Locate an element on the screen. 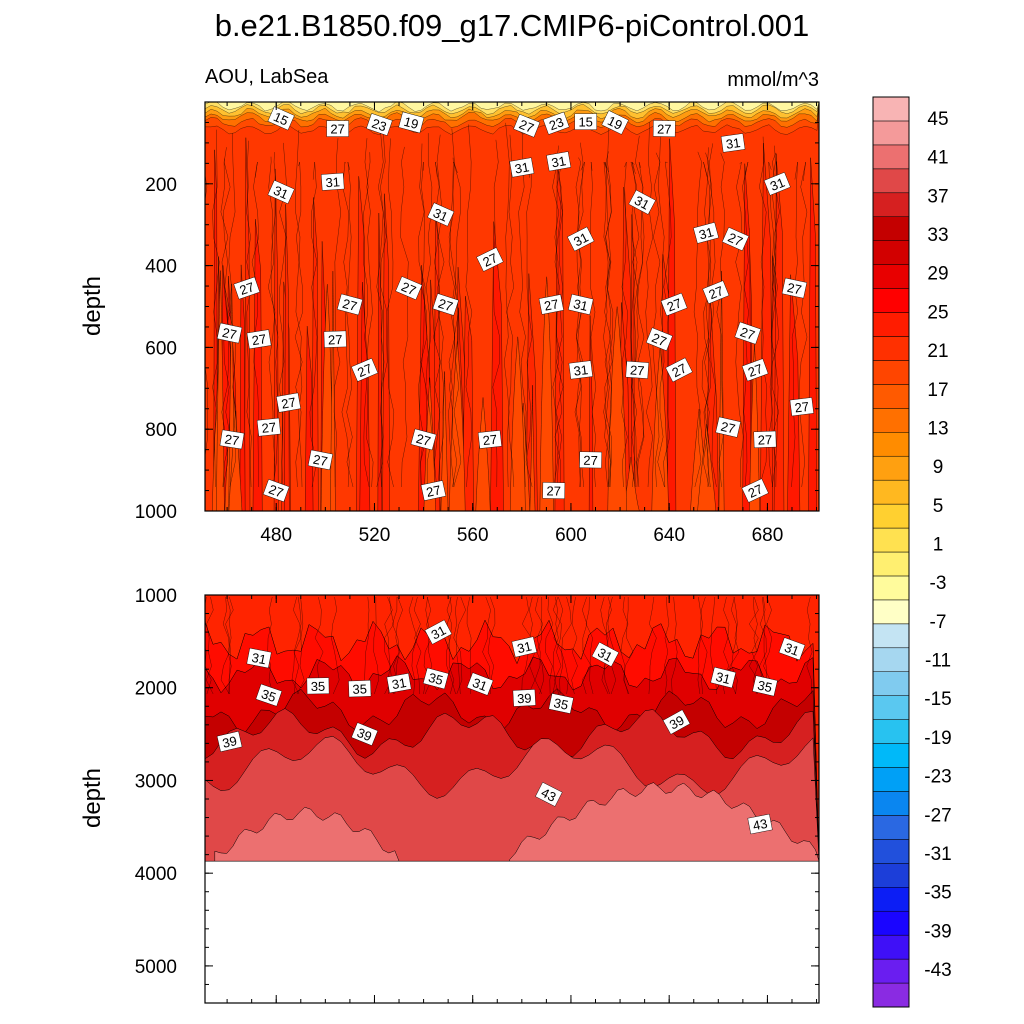 The width and height of the screenshot is (1024, 1024). y-tick-label: 3000 is located at coordinates (156, 781).